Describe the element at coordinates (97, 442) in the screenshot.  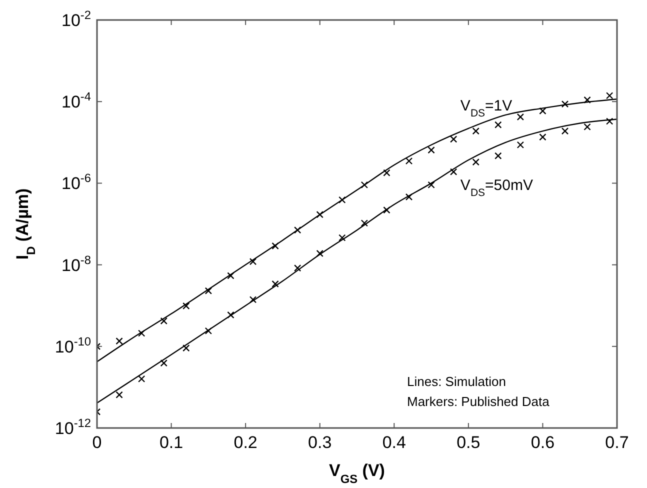
I see `x-tick-label: 0` at that location.